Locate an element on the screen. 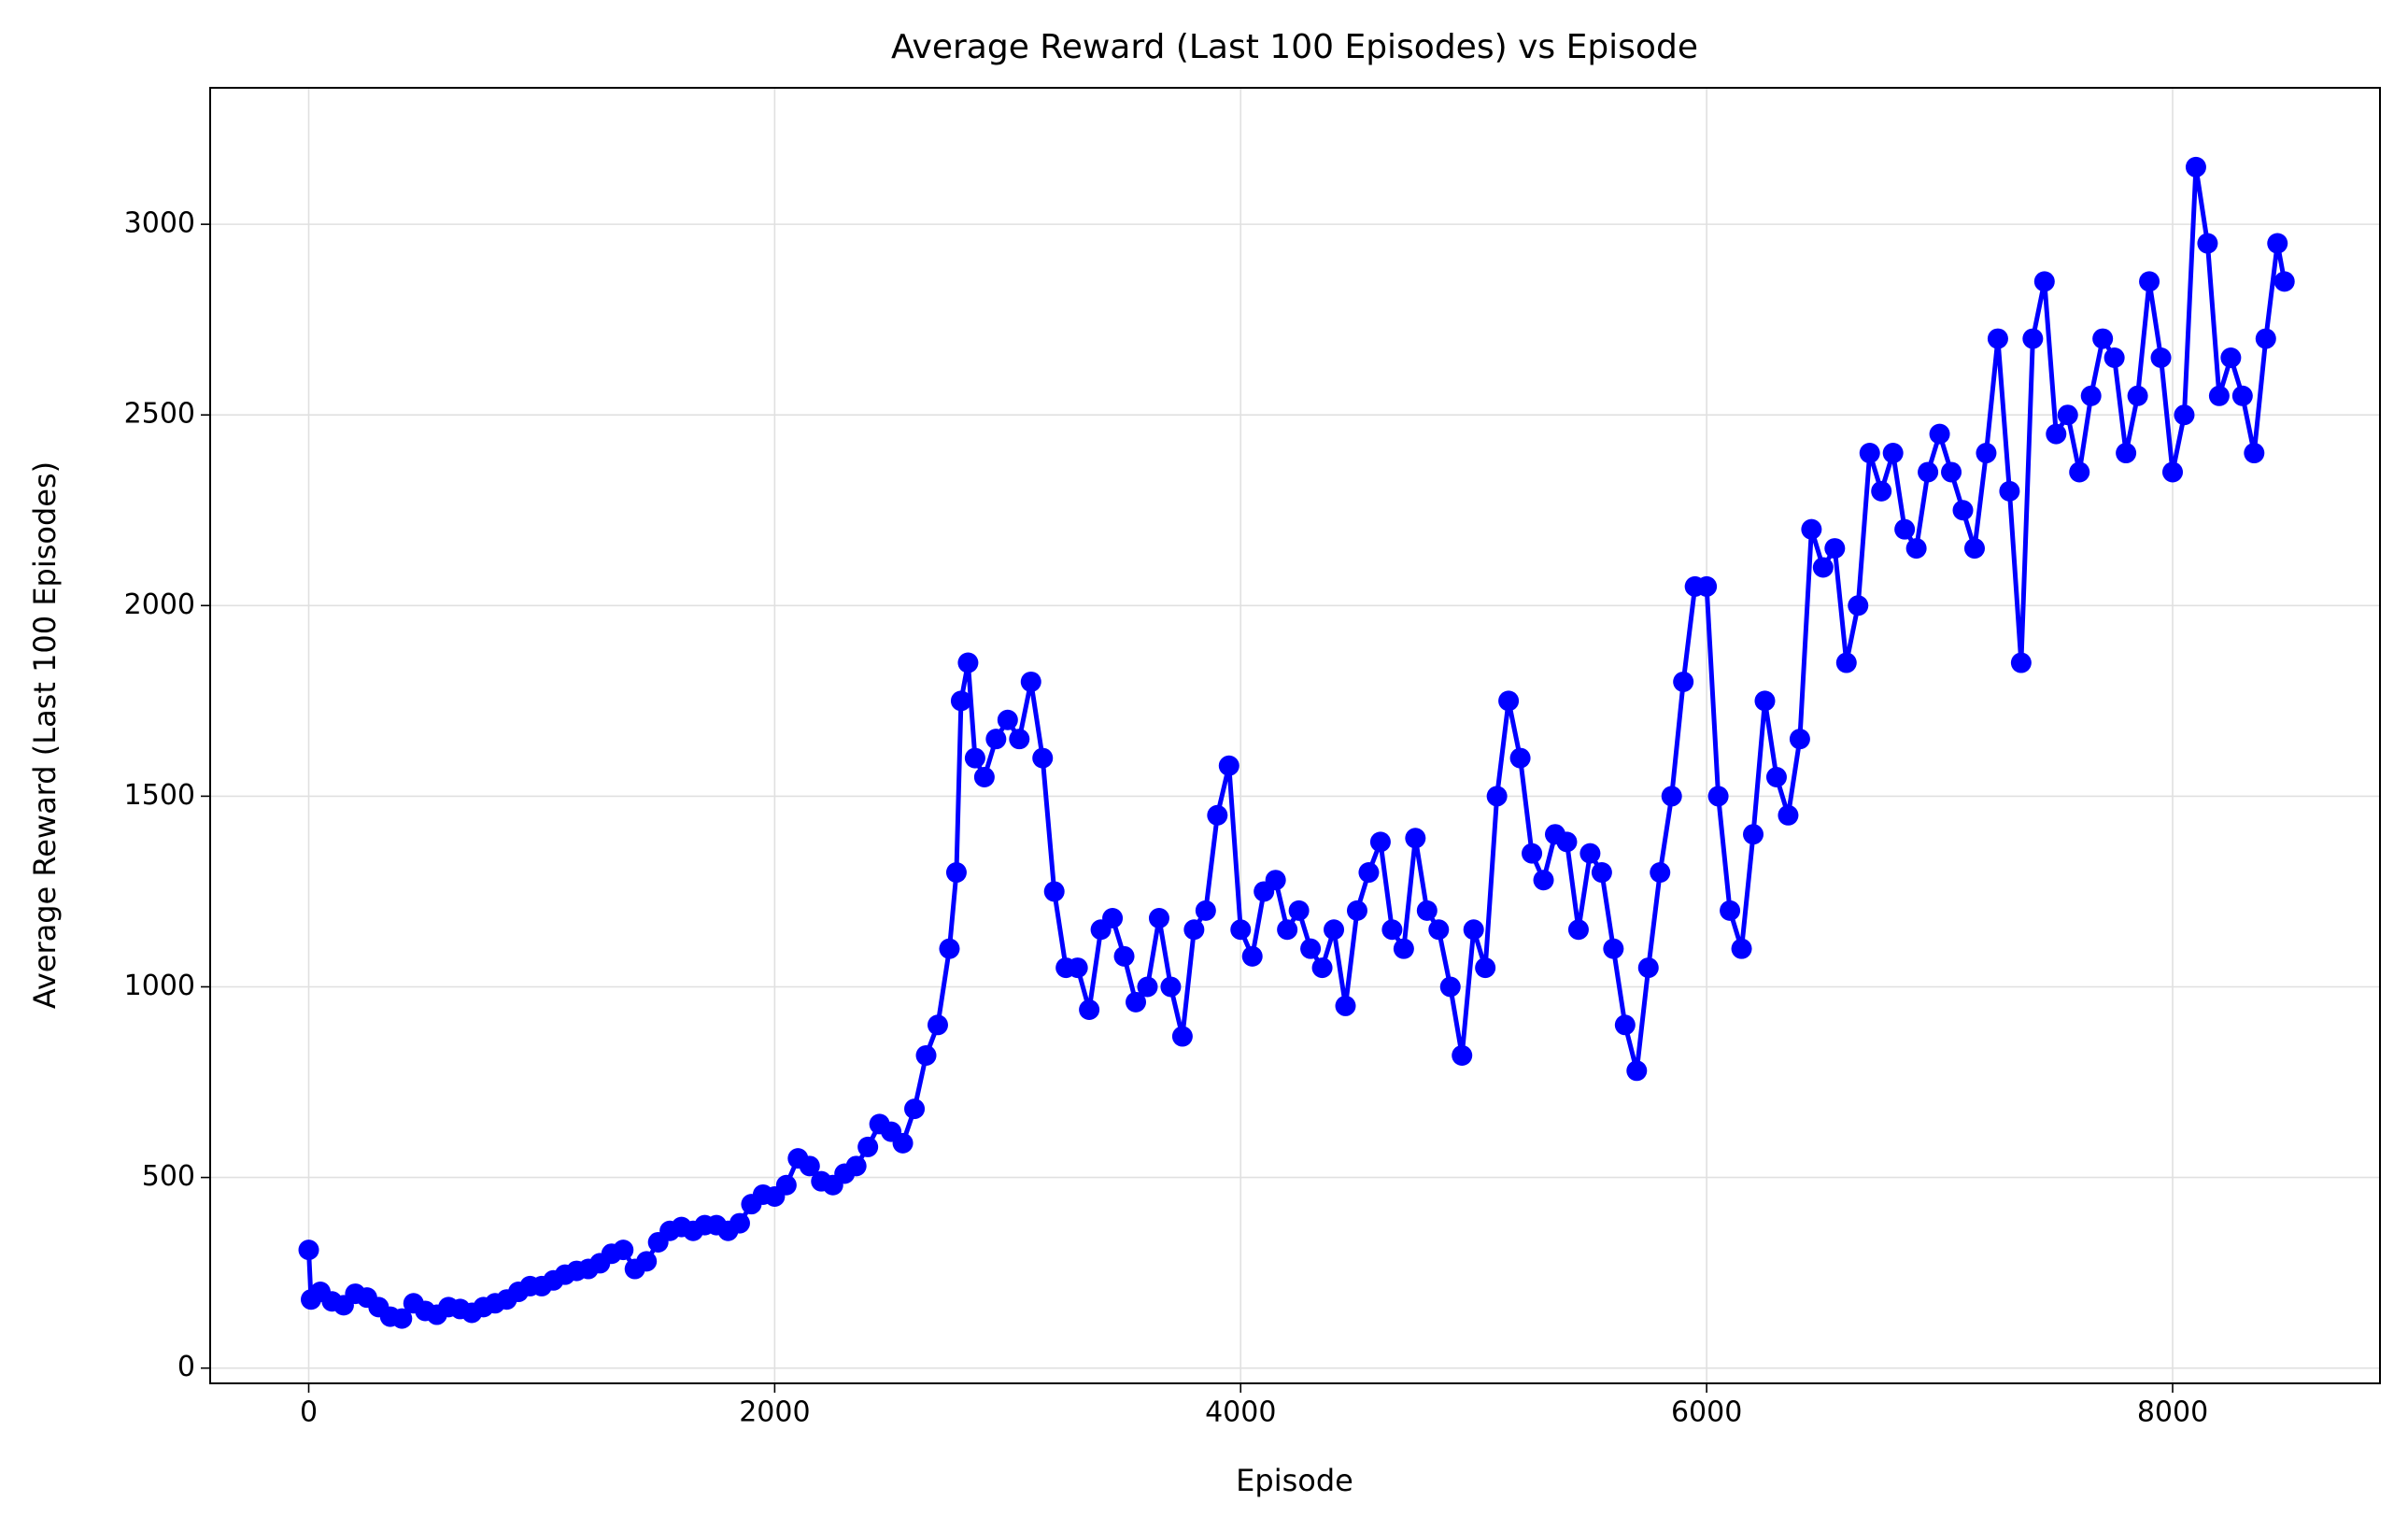  x-tick-label: 2000 is located at coordinates (774, 1412).